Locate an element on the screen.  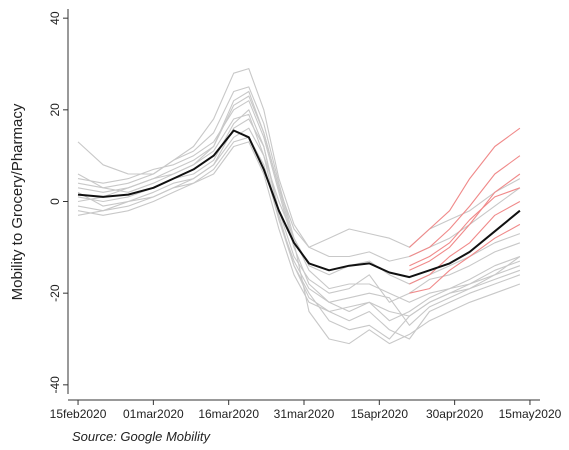
y-tick-label: 0 is located at coordinates (55, 201).